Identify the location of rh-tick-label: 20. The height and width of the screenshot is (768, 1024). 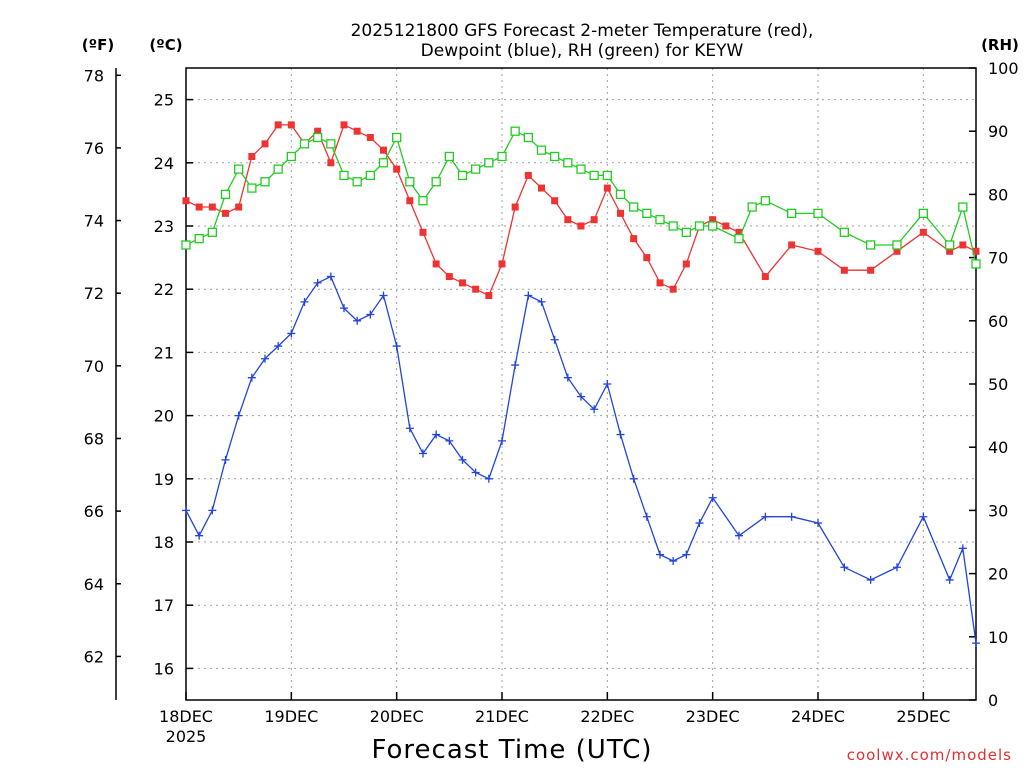
(998, 574).